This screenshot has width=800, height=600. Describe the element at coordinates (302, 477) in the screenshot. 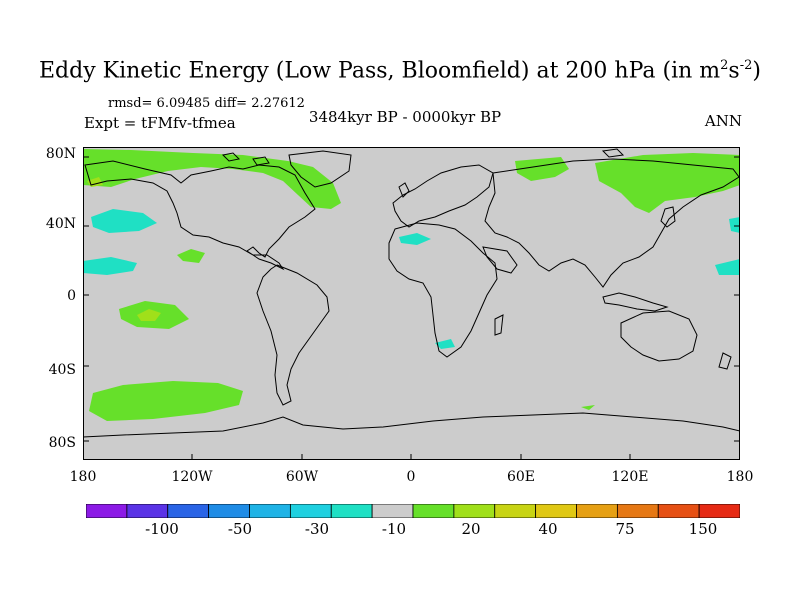

I see `lon-label-60w: 60W` at that location.